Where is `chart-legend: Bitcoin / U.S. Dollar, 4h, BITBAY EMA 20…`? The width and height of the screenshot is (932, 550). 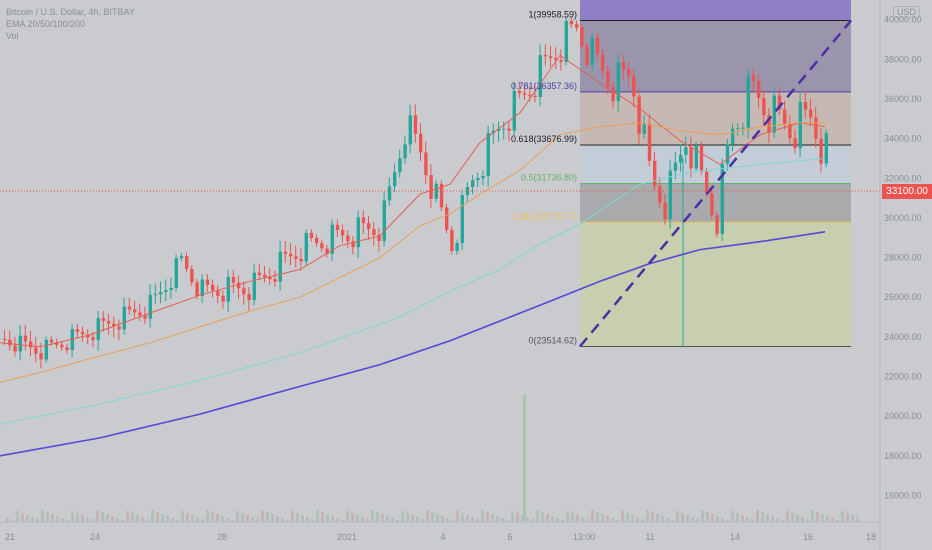
chart-legend: Bitcoin / U.S. Dollar, 4h, BITBAY EMA 20… is located at coordinates (70, 24).